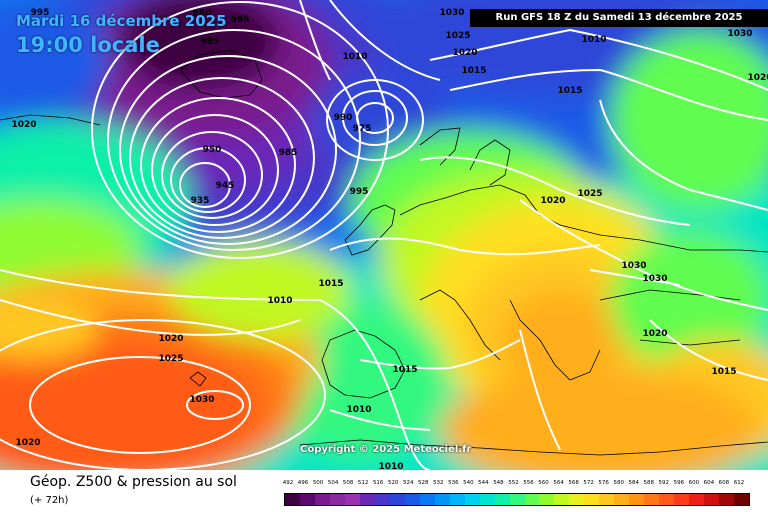  I want to click on legend-tick-label: 536, so click(453, 483).